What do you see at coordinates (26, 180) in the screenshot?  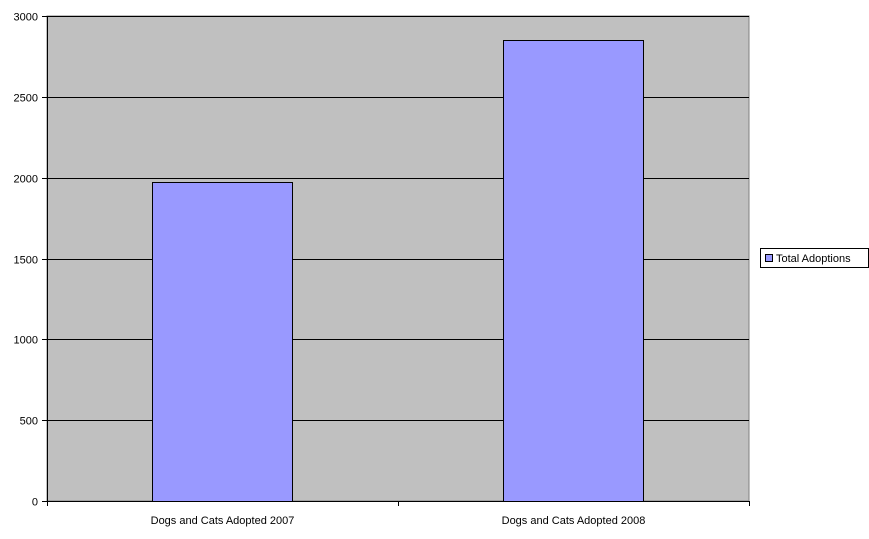 I see `y-tick-label: 2000` at bounding box center [26, 180].